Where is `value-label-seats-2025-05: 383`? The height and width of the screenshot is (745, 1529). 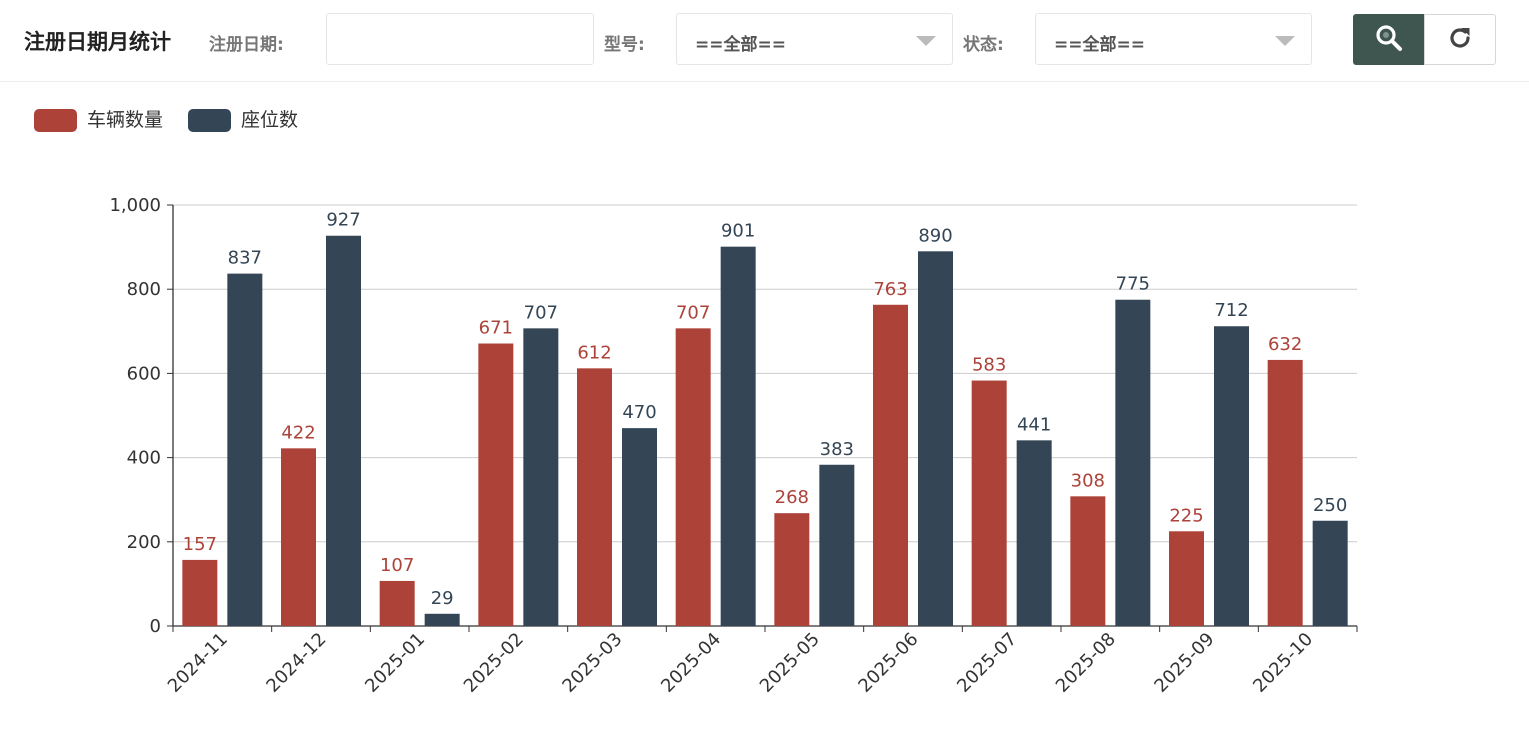
value-label-seats-2025-05: 383 is located at coordinates (837, 449).